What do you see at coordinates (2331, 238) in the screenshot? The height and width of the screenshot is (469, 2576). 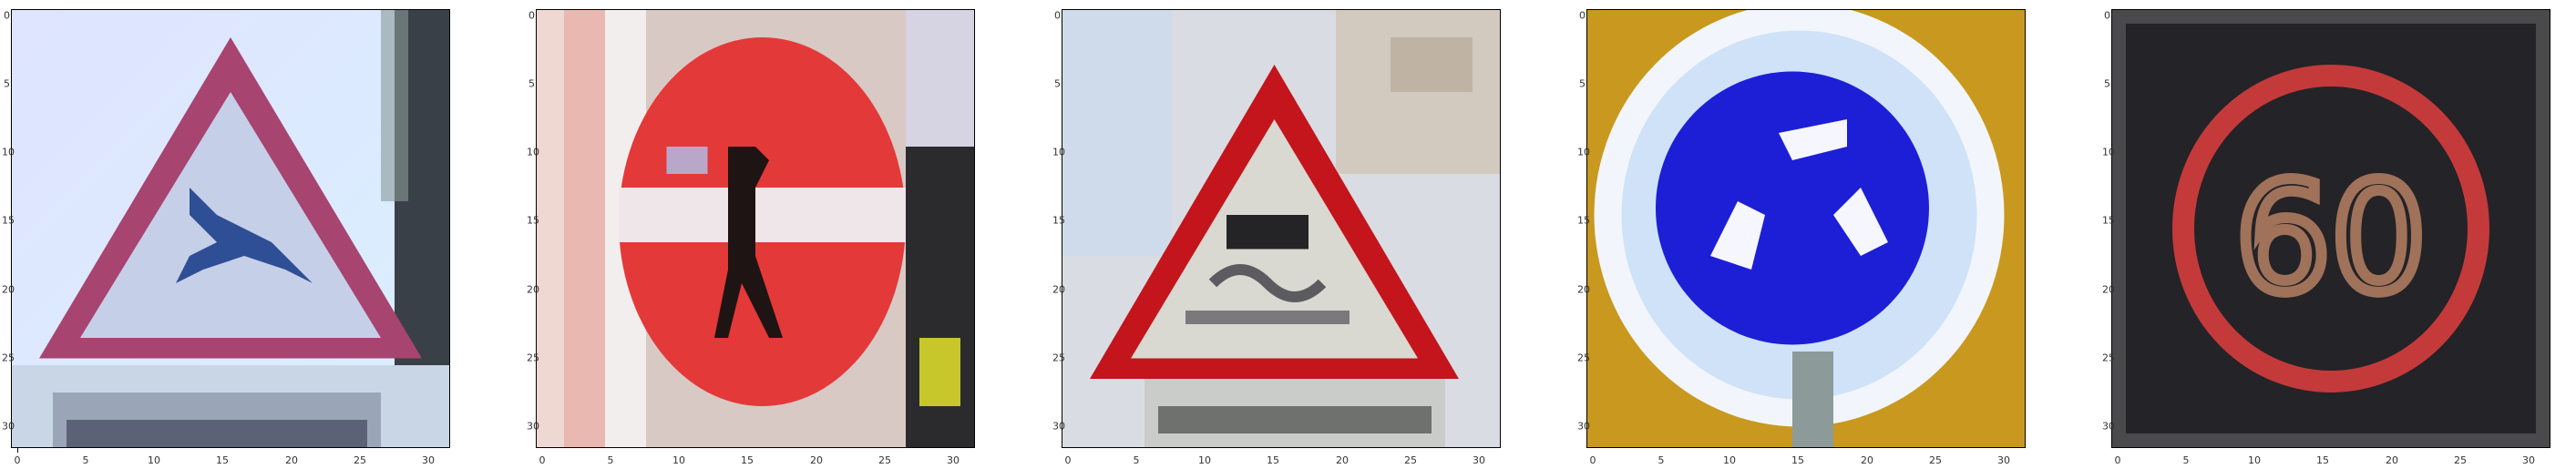 I see `speed-limit-number: 60` at bounding box center [2331, 238].